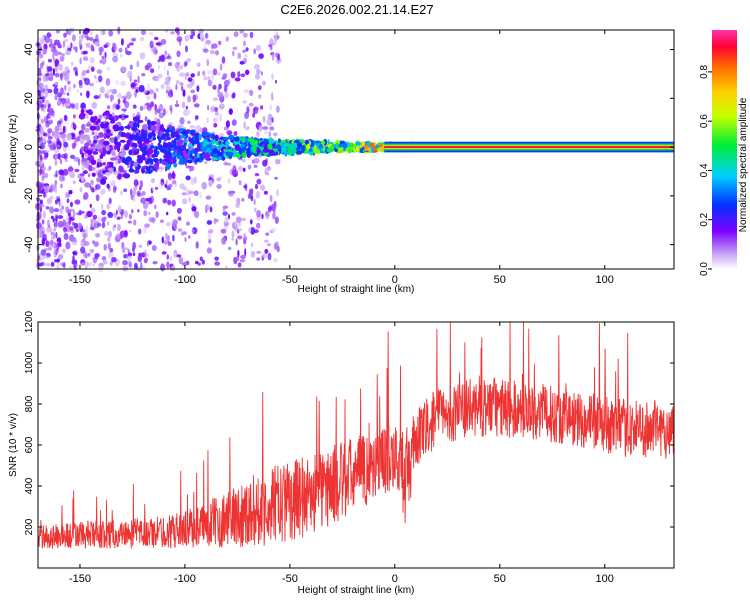  I want to click on spectrogram-ytick-label: 0, so click(29, 147).